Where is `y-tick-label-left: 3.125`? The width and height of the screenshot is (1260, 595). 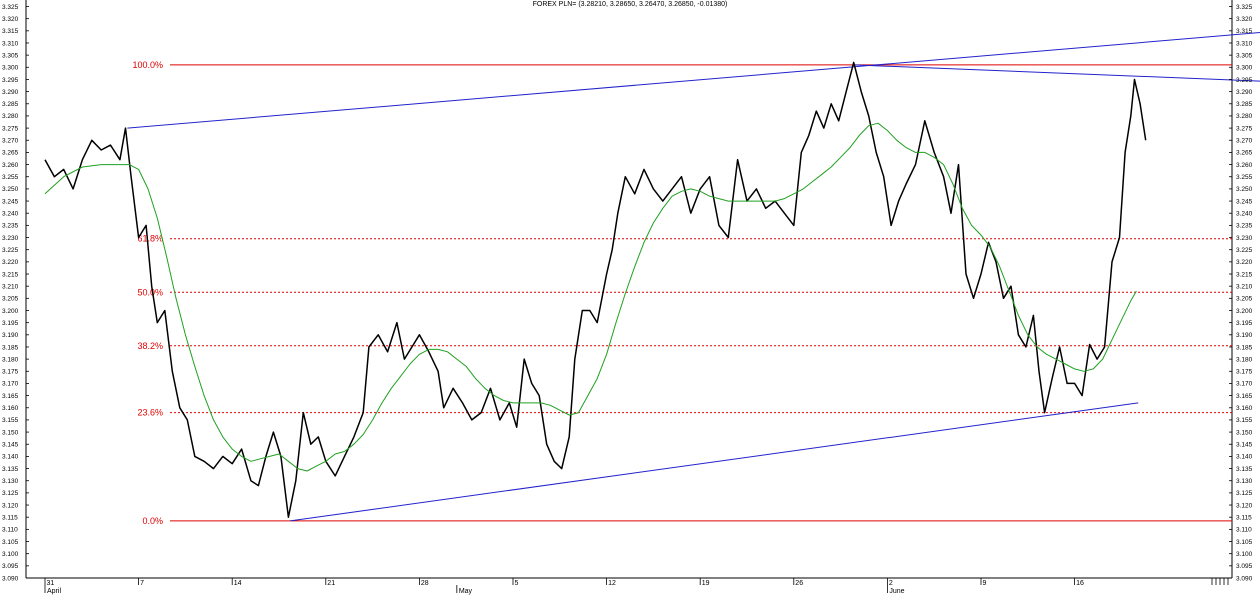 y-tick-label-left: 3.125 is located at coordinates (10, 493).